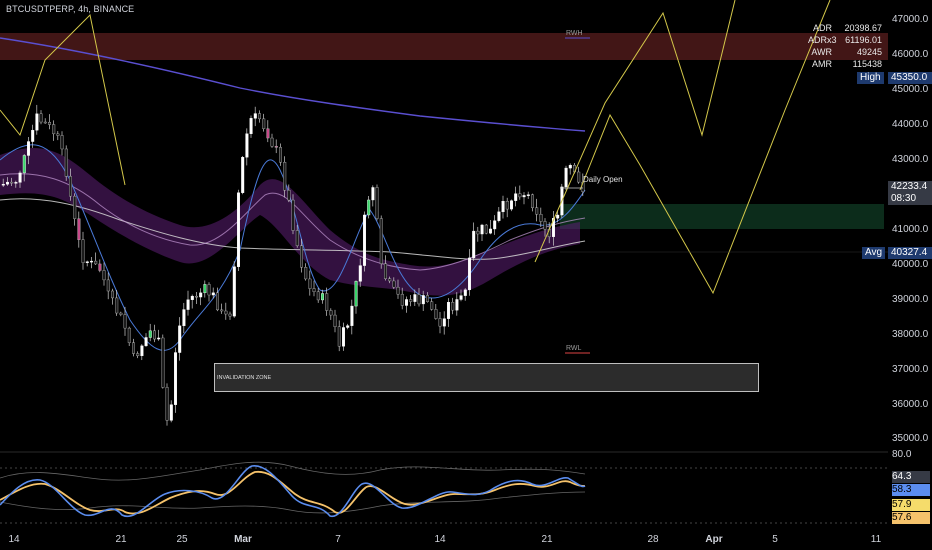 The image size is (932, 550). Describe the element at coordinates (822, 40) in the screenshot. I see `stats-key: ADRx3` at that location.